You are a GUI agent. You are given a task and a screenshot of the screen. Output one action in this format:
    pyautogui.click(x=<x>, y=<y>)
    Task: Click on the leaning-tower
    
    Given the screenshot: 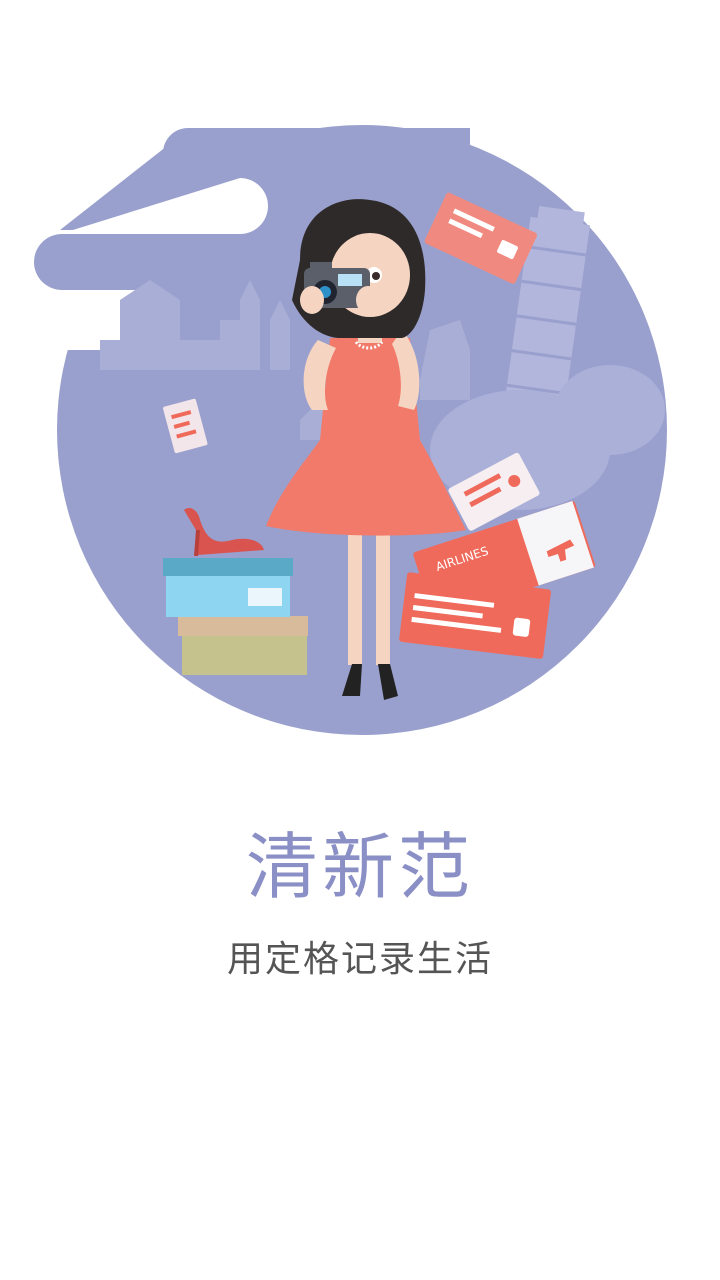 What is the action you would take?
    pyautogui.click(x=546, y=314)
    